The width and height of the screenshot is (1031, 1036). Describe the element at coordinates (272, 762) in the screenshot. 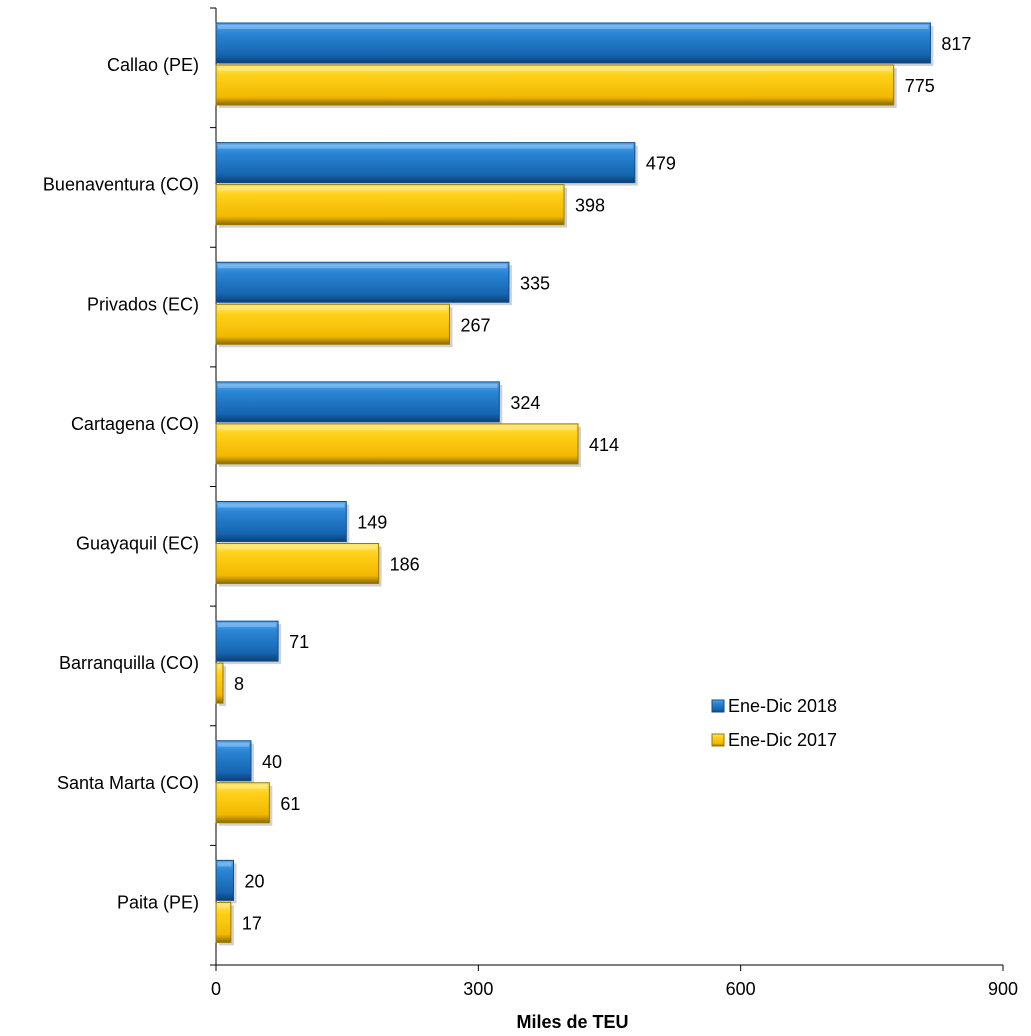

I see `data-label: 40` at that location.